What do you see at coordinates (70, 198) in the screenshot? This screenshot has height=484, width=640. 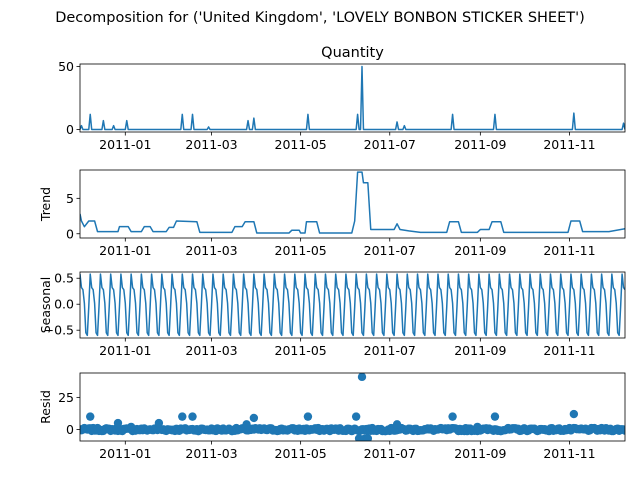 I see `y-tick-label: 5` at bounding box center [70, 198].